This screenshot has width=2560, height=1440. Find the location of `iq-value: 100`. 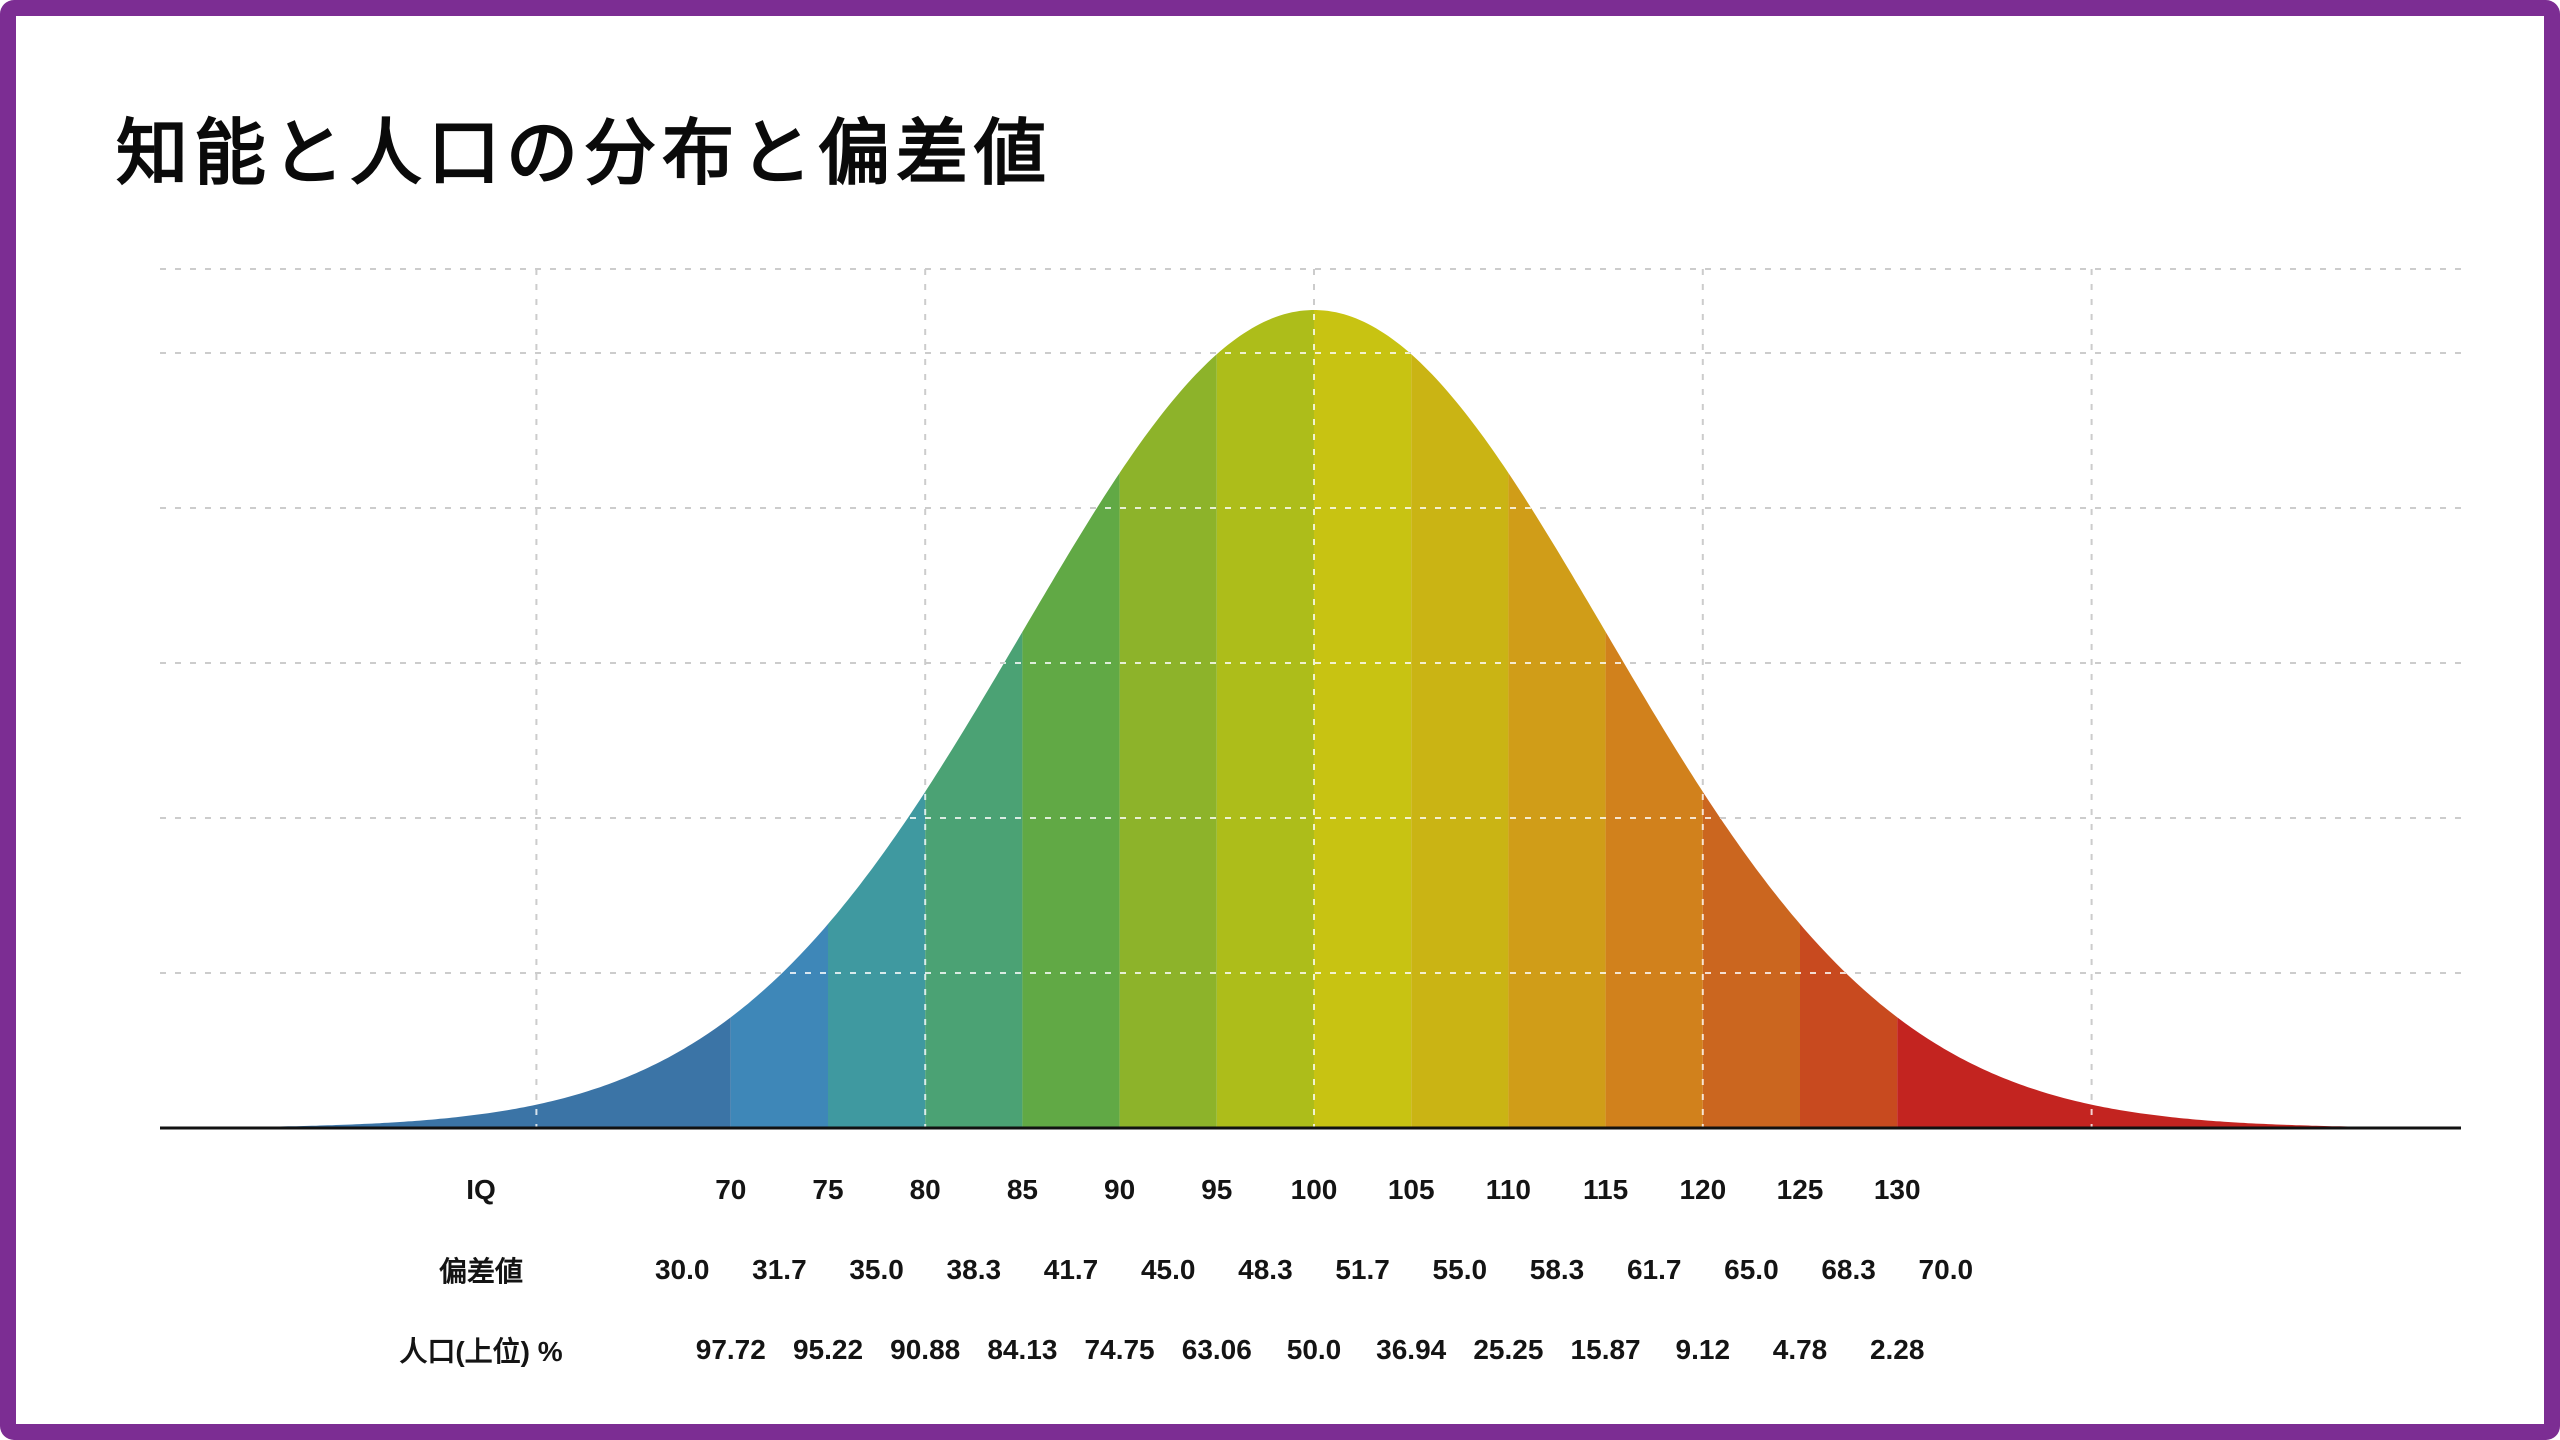

iq-value: 100 is located at coordinates (1314, 1189).